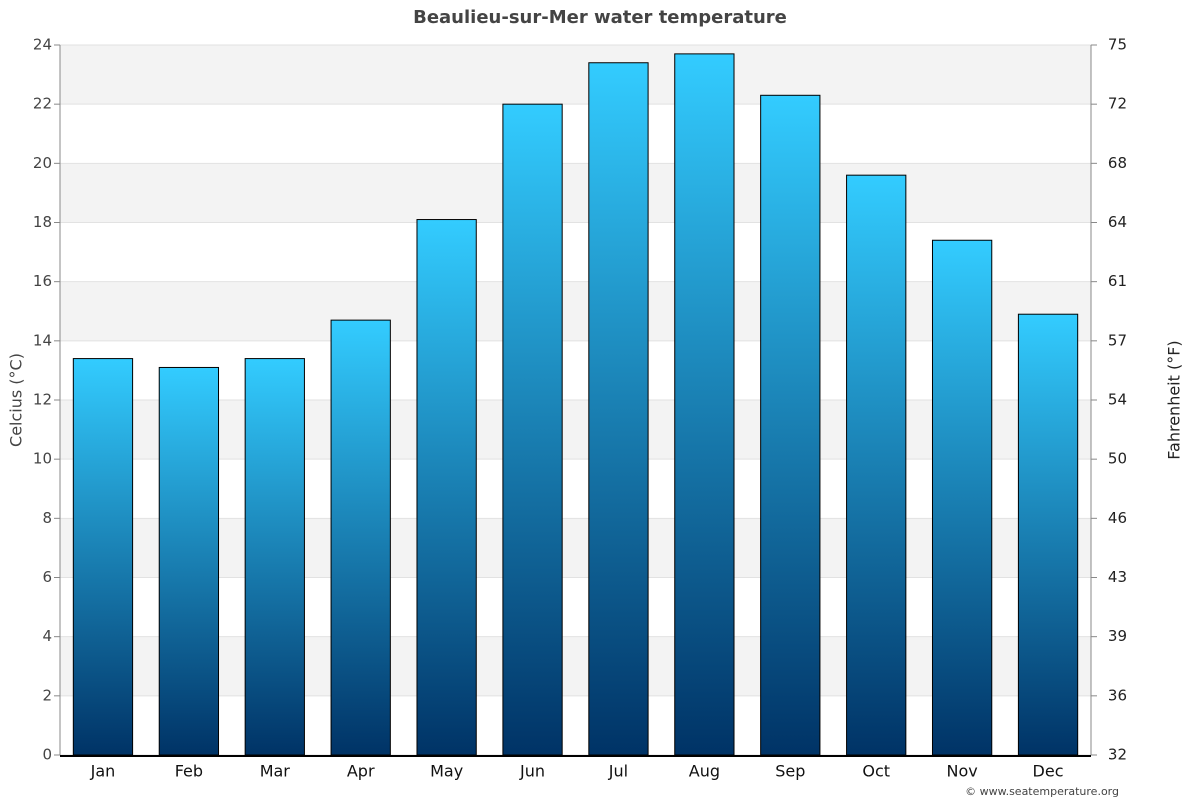 The height and width of the screenshot is (800, 1200). What do you see at coordinates (47, 577) in the screenshot?
I see `y-tick-label: 6` at bounding box center [47, 577].